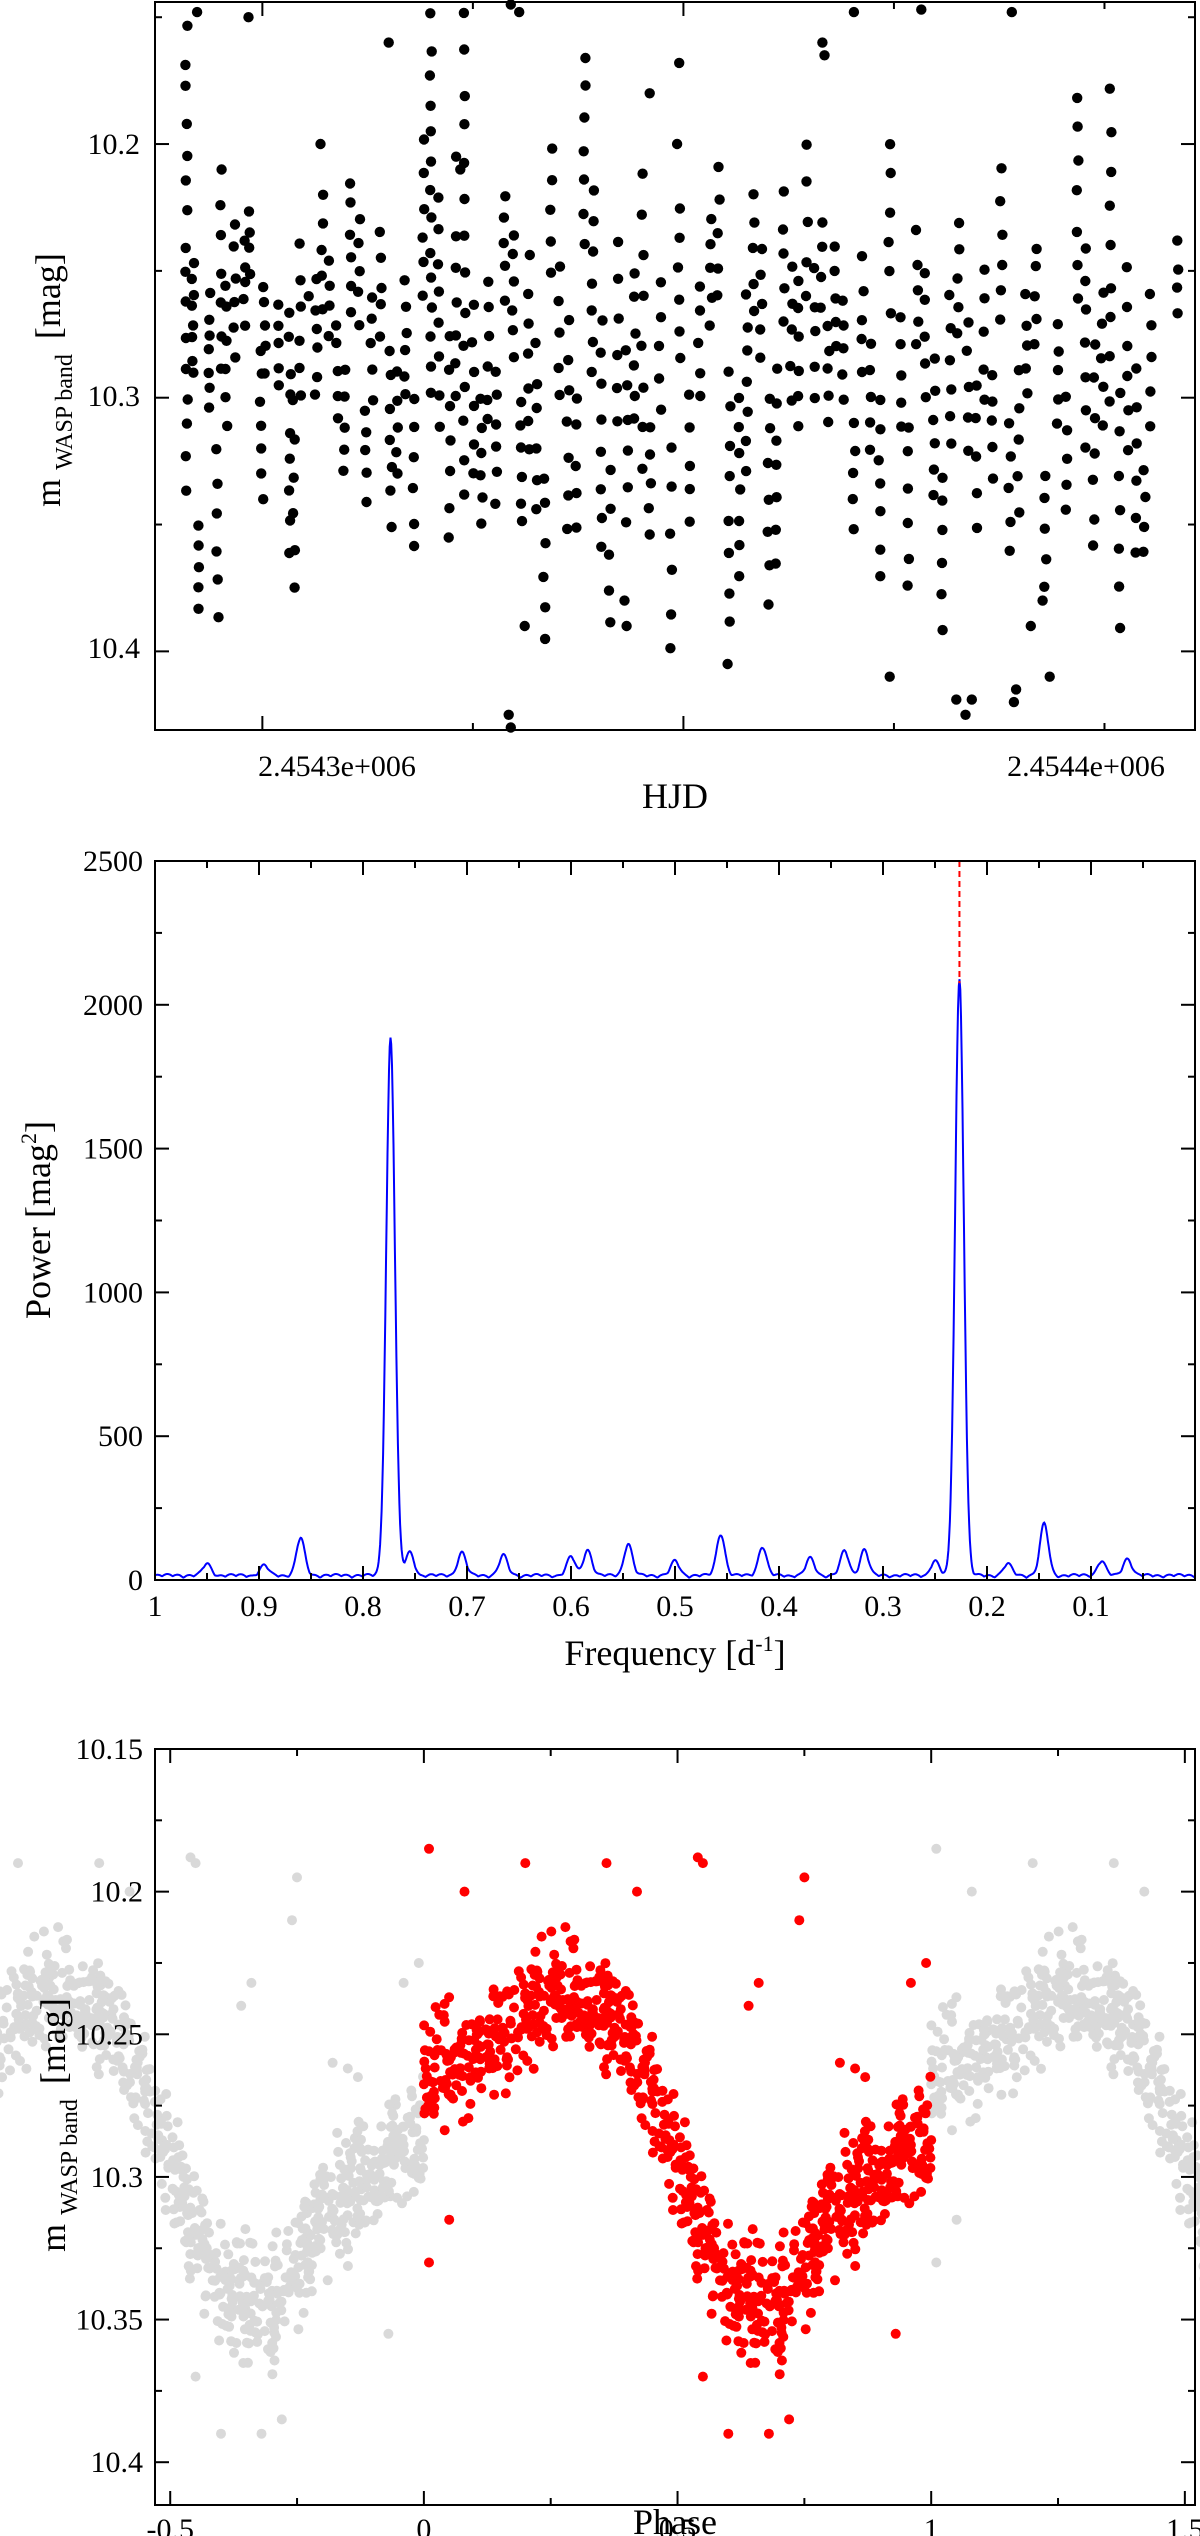  Describe the element at coordinates (117, 2462) in the screenshot. I see `magnitude-tick-label: 10.4` at that location.